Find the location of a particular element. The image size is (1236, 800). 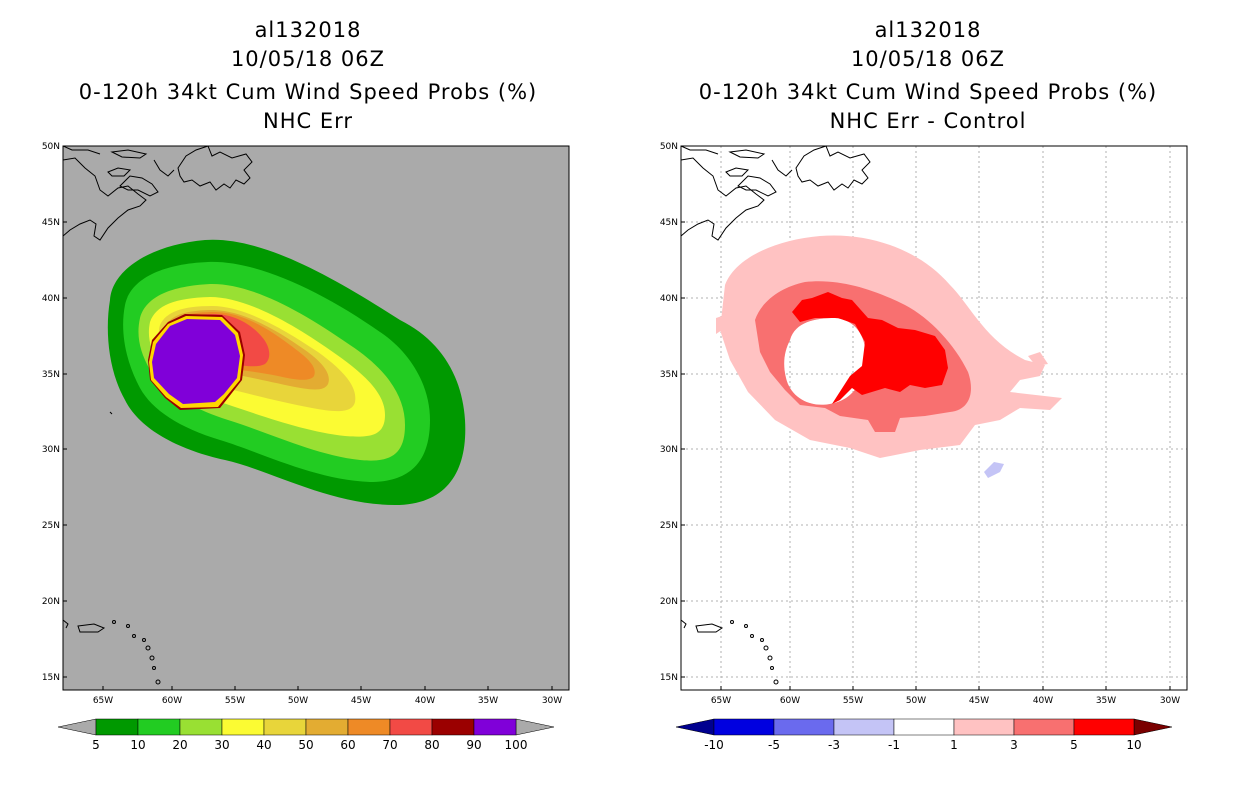

left-colorbar-label: 10 is located at coordinates (137, 745).